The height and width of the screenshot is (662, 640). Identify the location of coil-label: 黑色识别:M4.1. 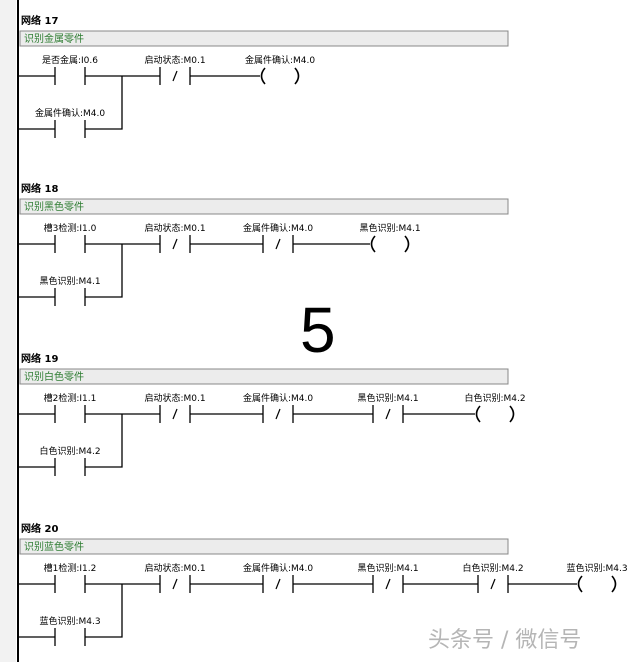
(389, 228).